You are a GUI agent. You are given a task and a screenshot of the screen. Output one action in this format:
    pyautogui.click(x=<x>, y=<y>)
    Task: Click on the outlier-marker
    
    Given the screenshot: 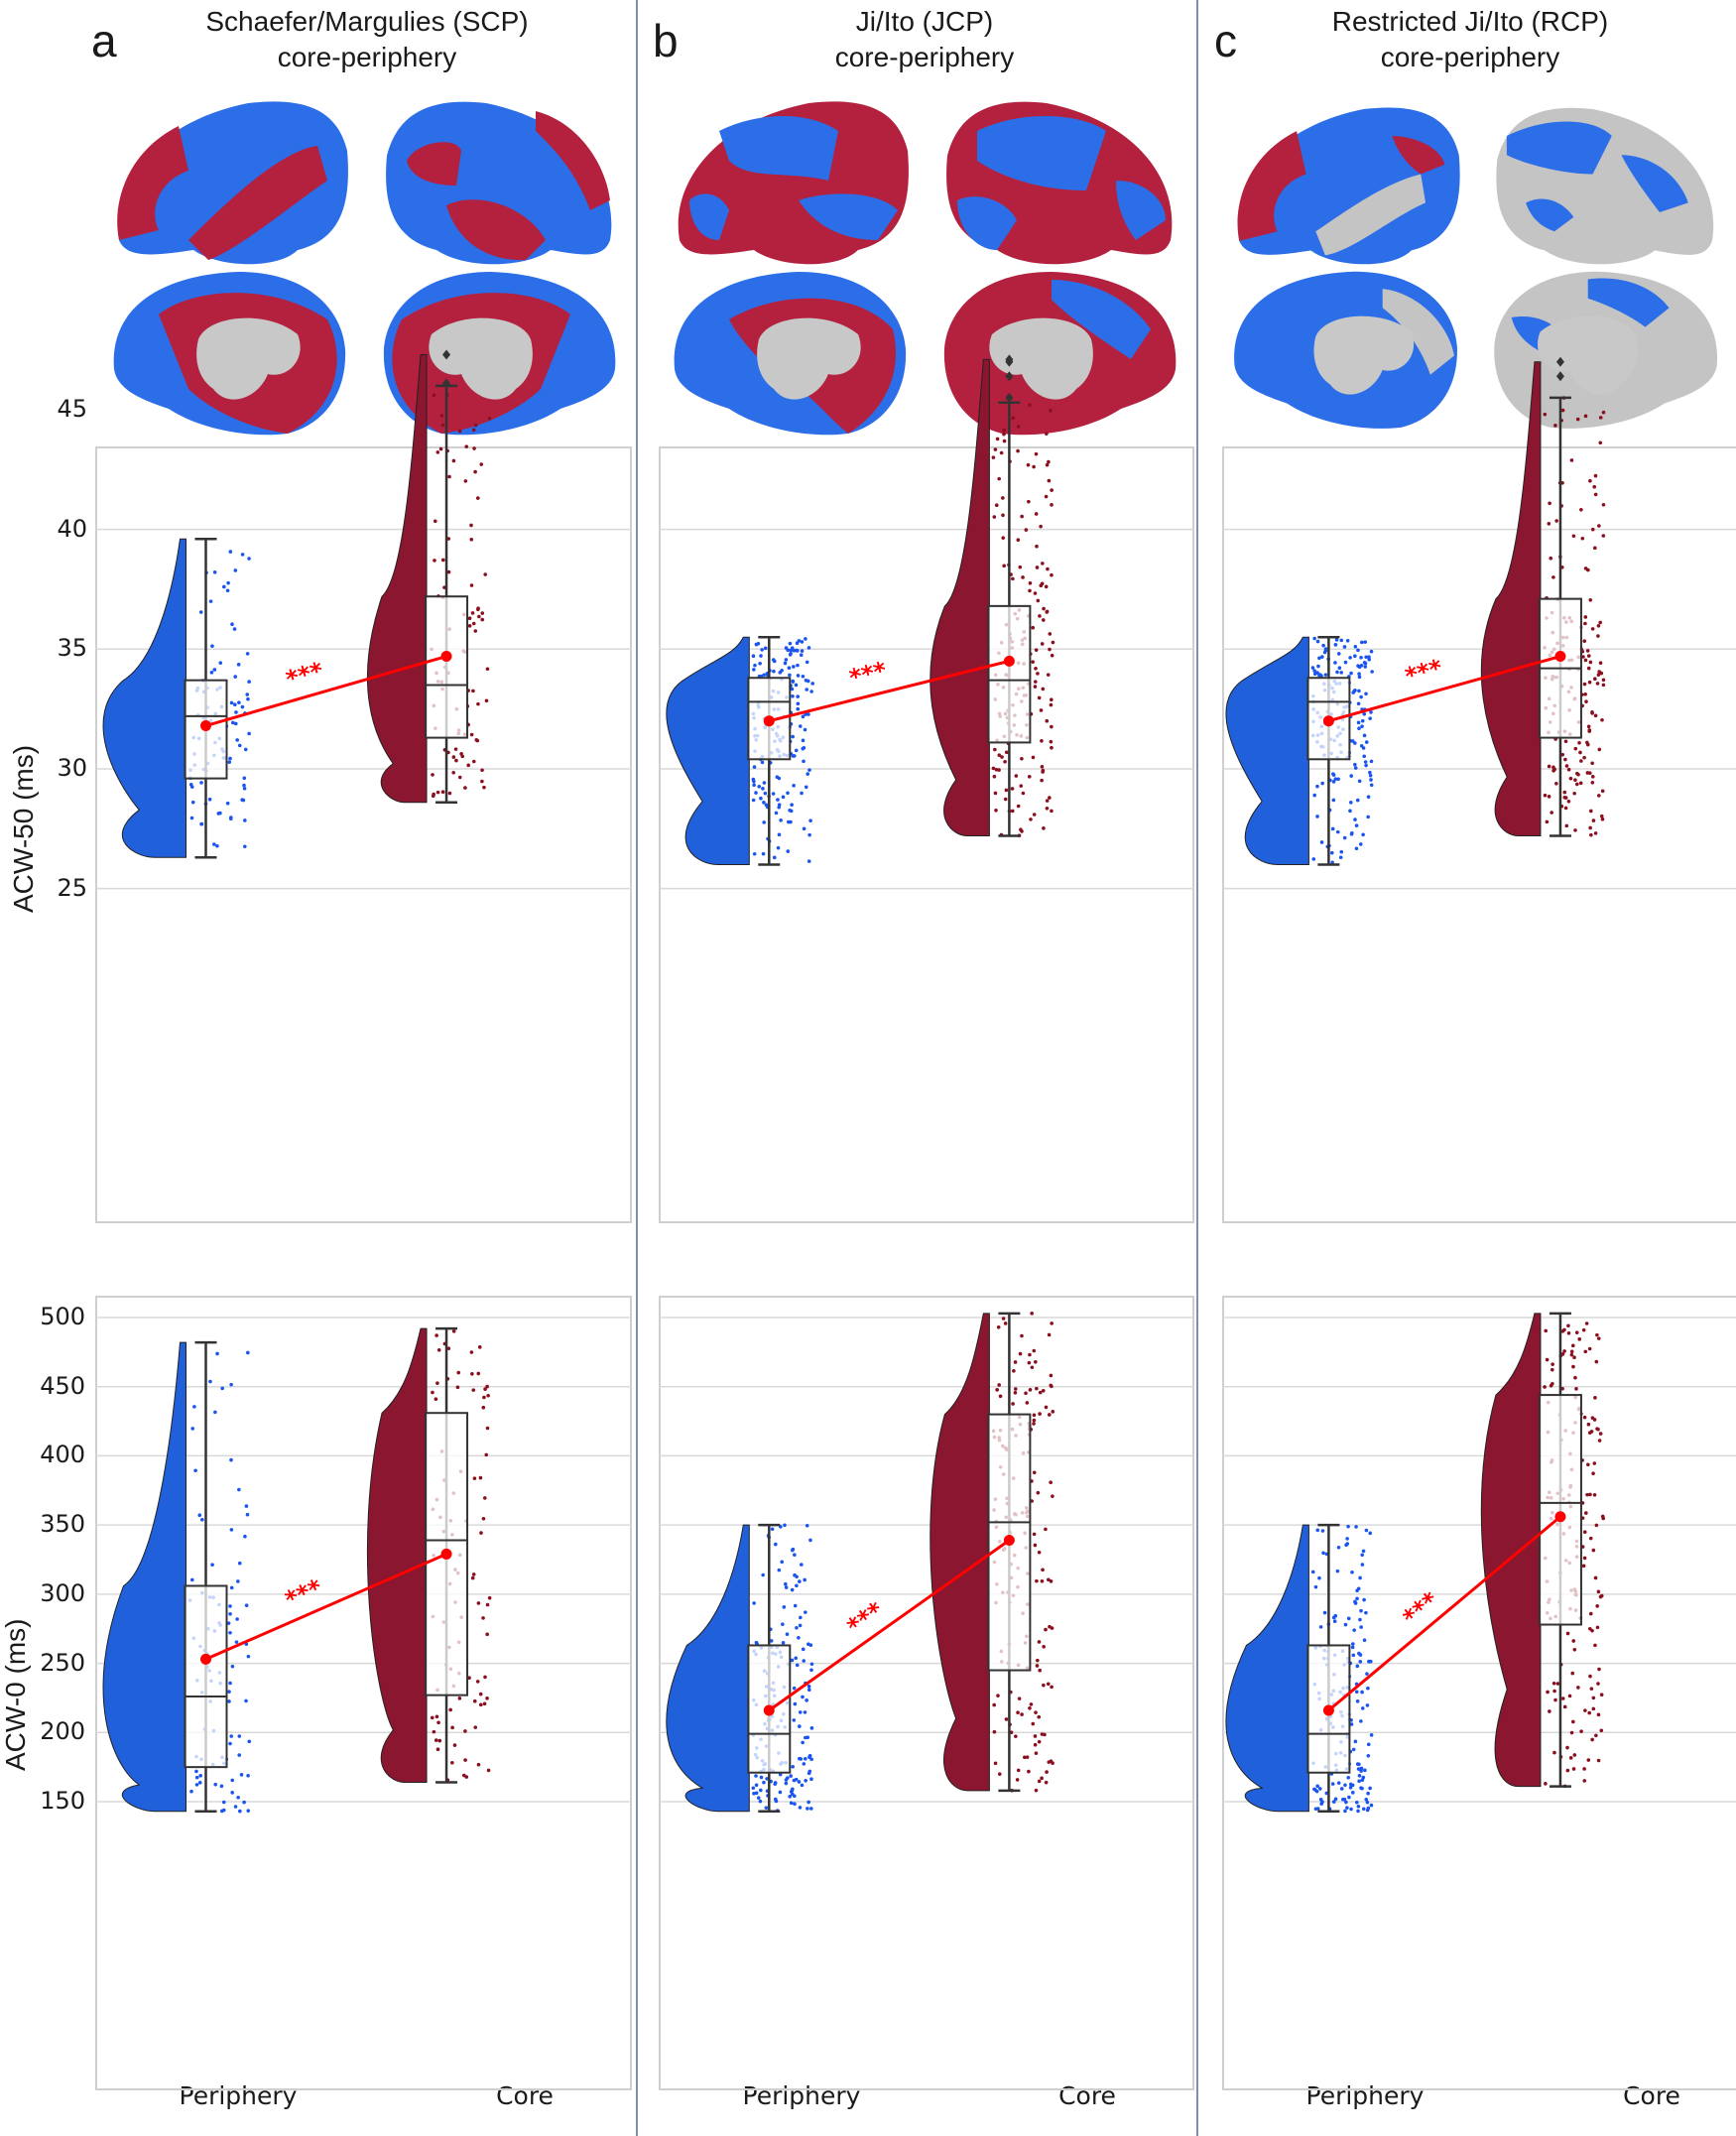 What is the action you would take?
    pyautogui.click(x=1559, y=361)
    